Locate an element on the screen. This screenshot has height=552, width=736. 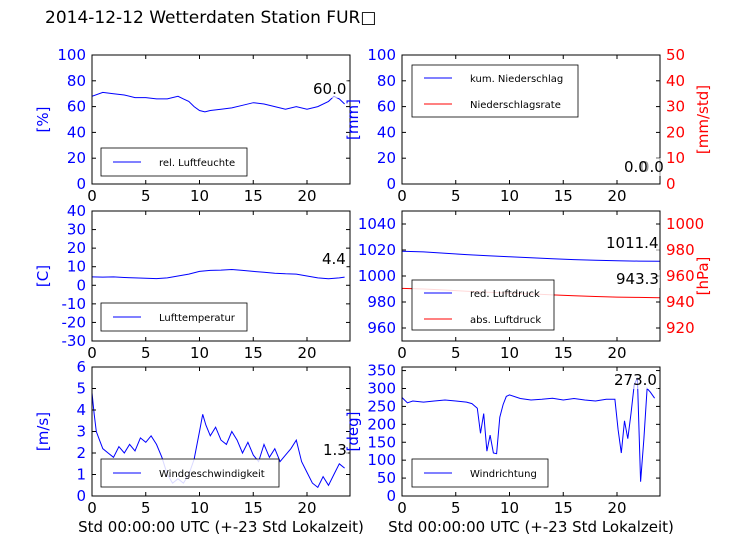
y-tick-label: 10 is located at coordinates (76, 267).